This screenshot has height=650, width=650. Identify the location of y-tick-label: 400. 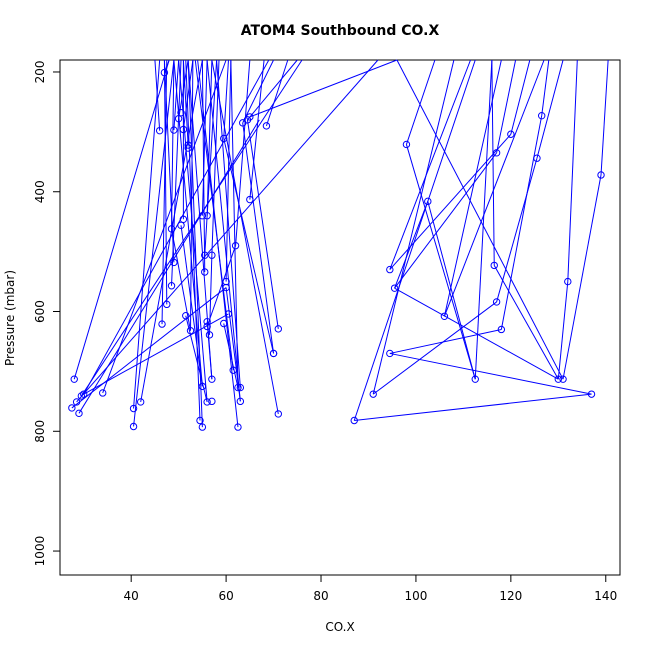
(40, 191).